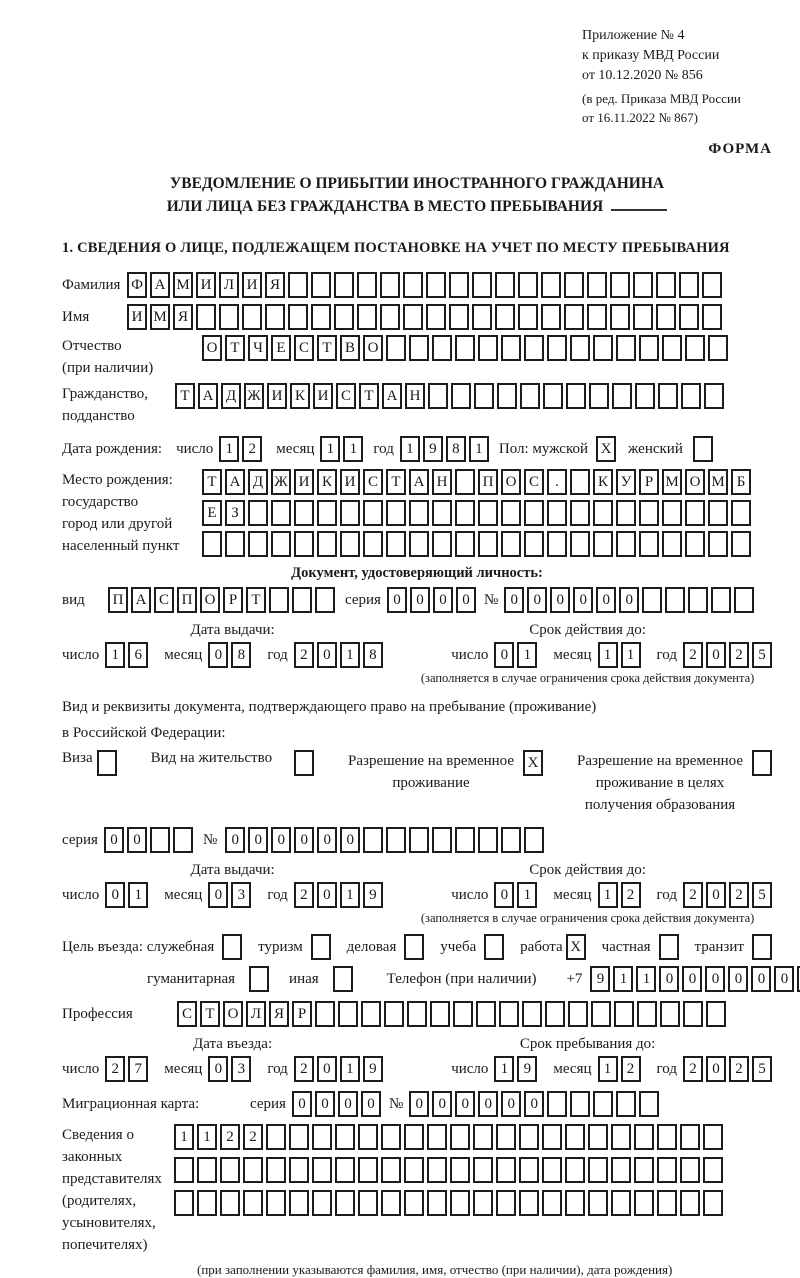  What do you see at coordinates (327, 348) in the screenshot?
I see `char-cell: Т` at bounding box center [327, 348].